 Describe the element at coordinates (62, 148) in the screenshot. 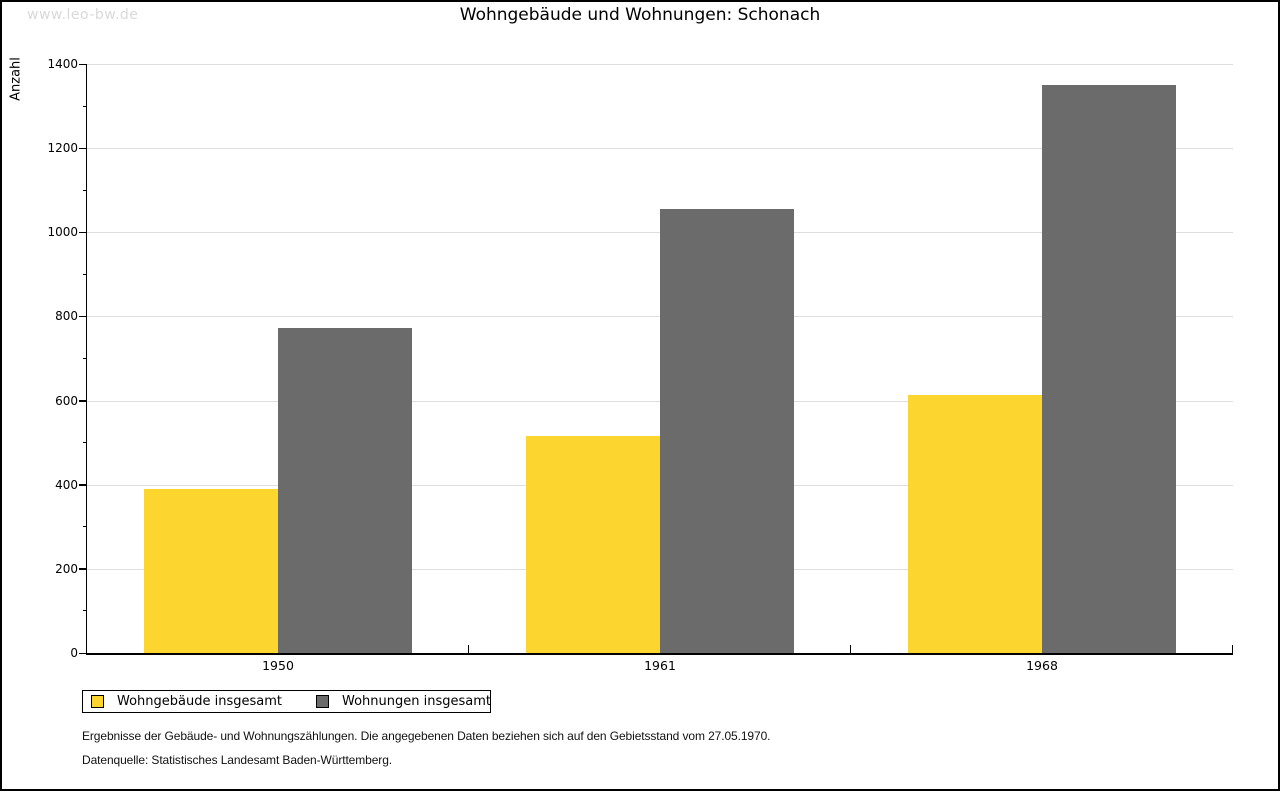

I see `y-tick-label: 1200` at that location.